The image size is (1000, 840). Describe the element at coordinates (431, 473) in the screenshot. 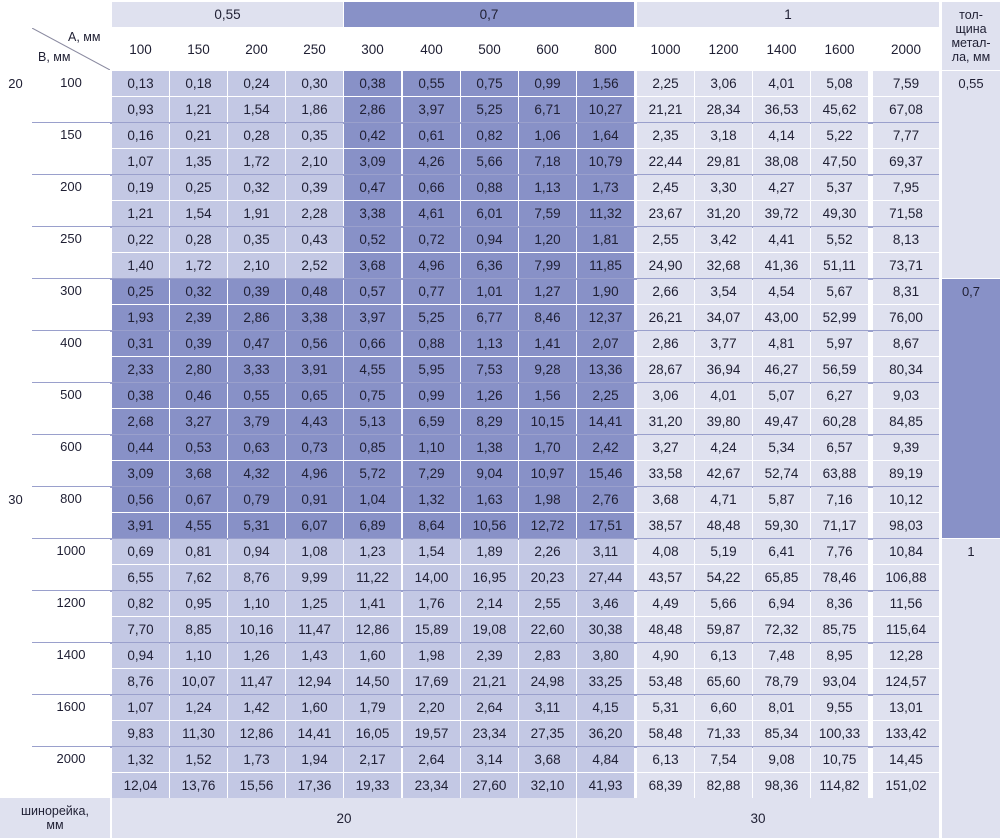

I see `value-cell: 7,29` at that location.